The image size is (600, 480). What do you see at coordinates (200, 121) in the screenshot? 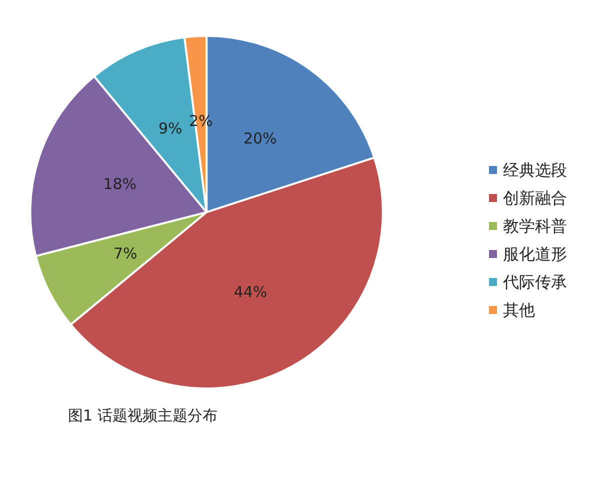
I see `data-label: 2%` at bounding box center [200, 121].